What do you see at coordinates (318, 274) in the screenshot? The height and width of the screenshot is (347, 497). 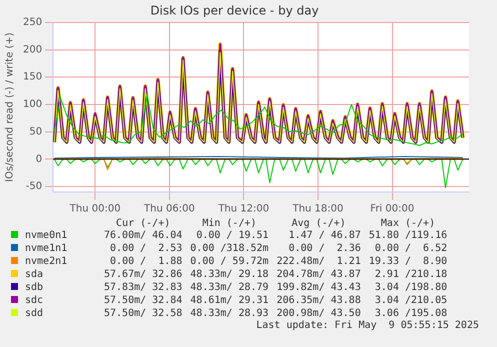 I see `text: 204.78m/ 43.87` at bounding box center [318, 274].